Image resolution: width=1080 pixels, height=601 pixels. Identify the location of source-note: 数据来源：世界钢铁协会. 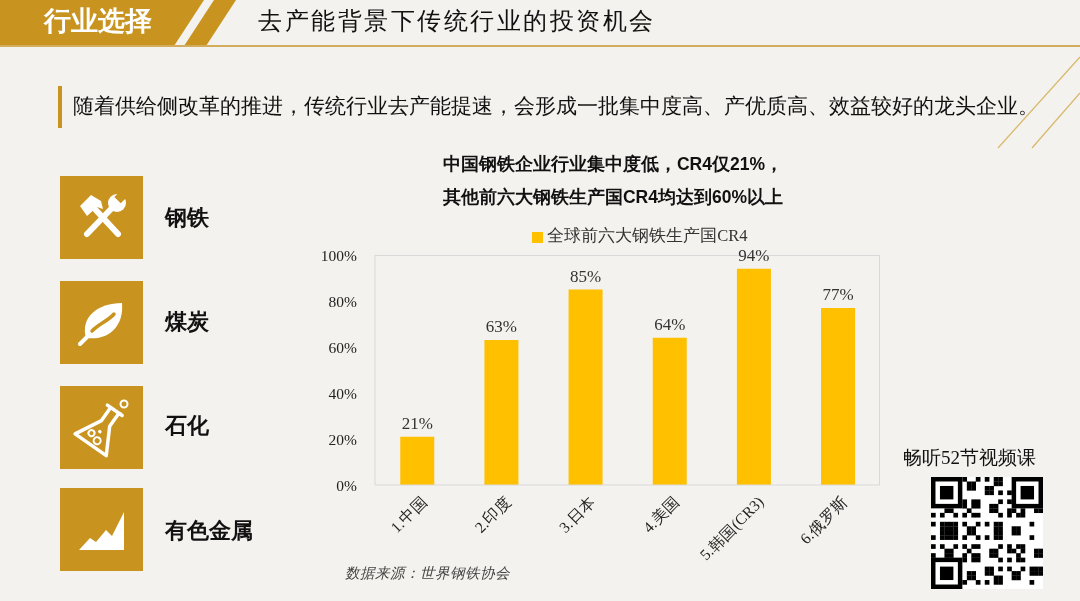
(427, 574).